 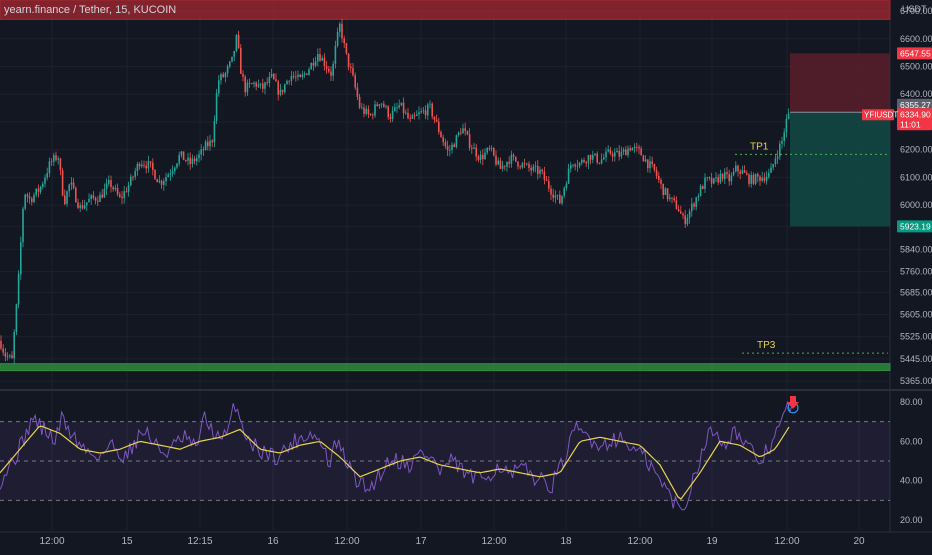 What do you see at coordinates (127, 541) in the screenshot?
I see `time-label: 15` at bounding box center [127, 541].